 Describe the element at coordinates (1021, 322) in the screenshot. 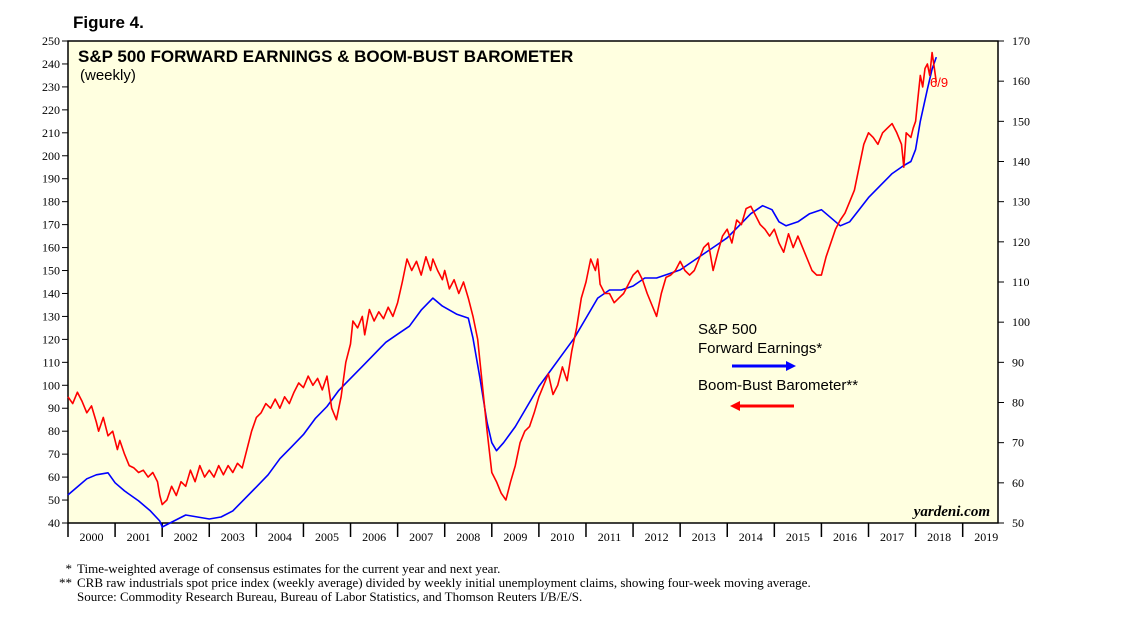

I see `y-right-tick-label: 100` at that location.